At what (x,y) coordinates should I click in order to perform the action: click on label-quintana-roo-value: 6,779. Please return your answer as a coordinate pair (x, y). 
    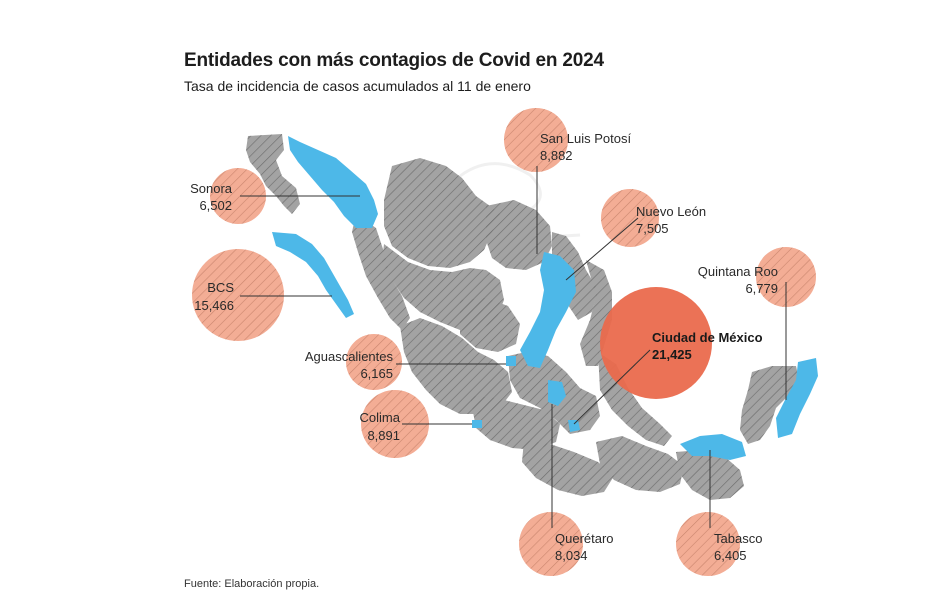
    Looking at the image, I should click on (761, 288).